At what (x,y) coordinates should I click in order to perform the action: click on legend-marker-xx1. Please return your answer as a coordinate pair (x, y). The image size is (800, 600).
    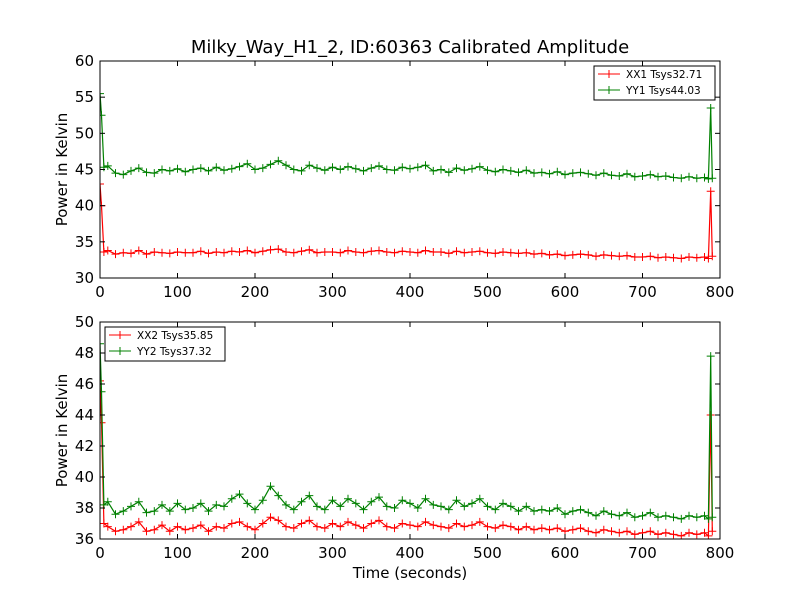
    Looking at the image, I should click on (609, 74).